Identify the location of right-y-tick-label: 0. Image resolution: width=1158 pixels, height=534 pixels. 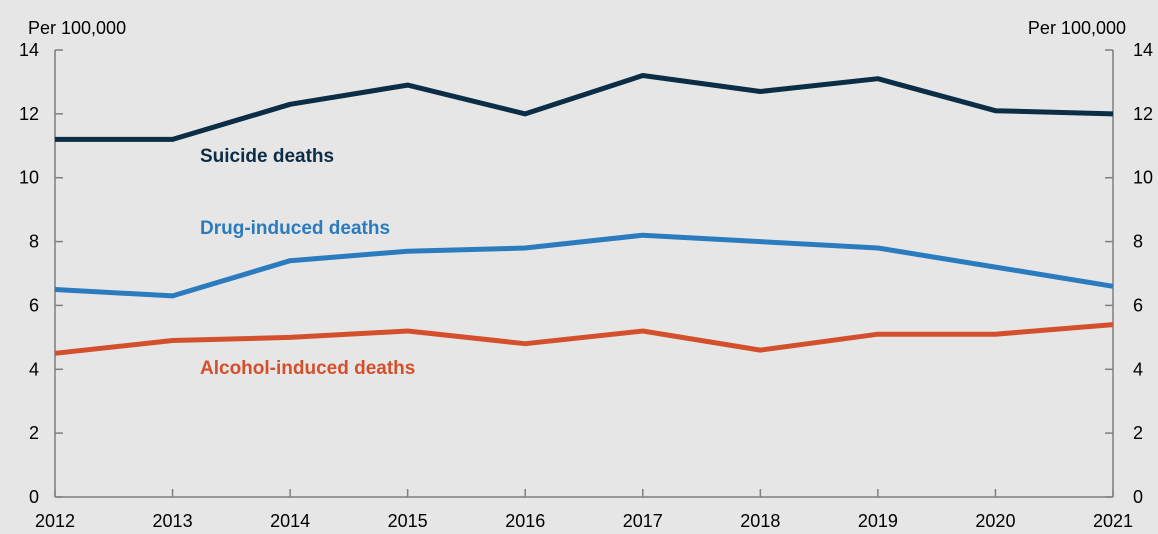
(1138, 497).